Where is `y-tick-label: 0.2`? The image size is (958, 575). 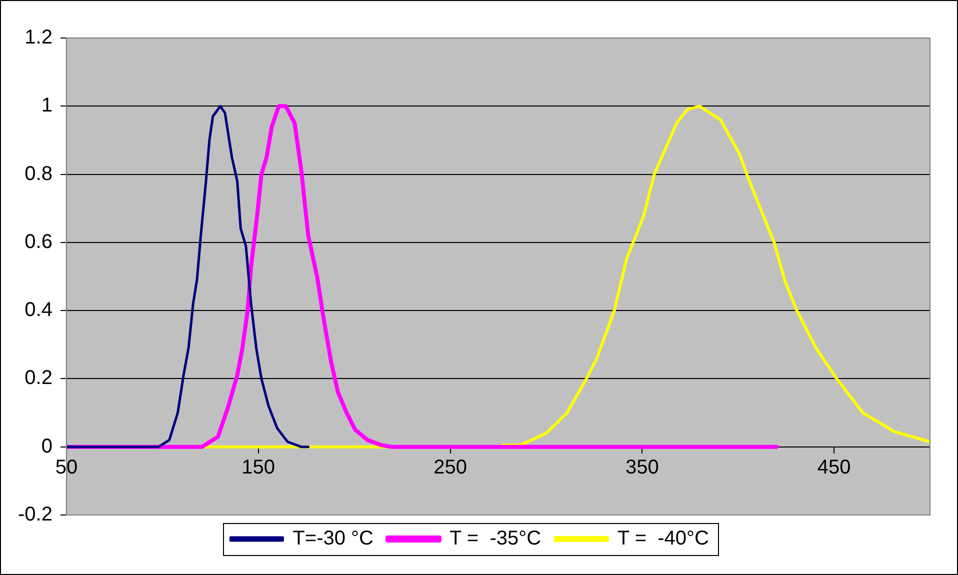
y-tick-label: 0.2 is located at coordinates (38, 378).